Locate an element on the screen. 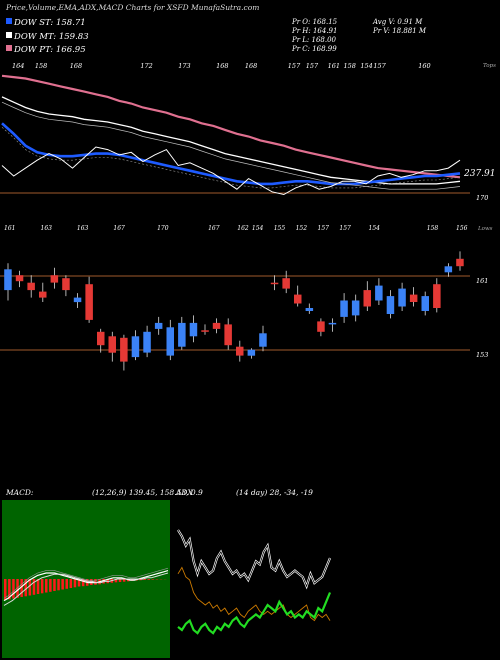  macd-panel: MACD: (12,26,9) 139.45, 158.53, 0.9 is located at coordinates (102, 573).